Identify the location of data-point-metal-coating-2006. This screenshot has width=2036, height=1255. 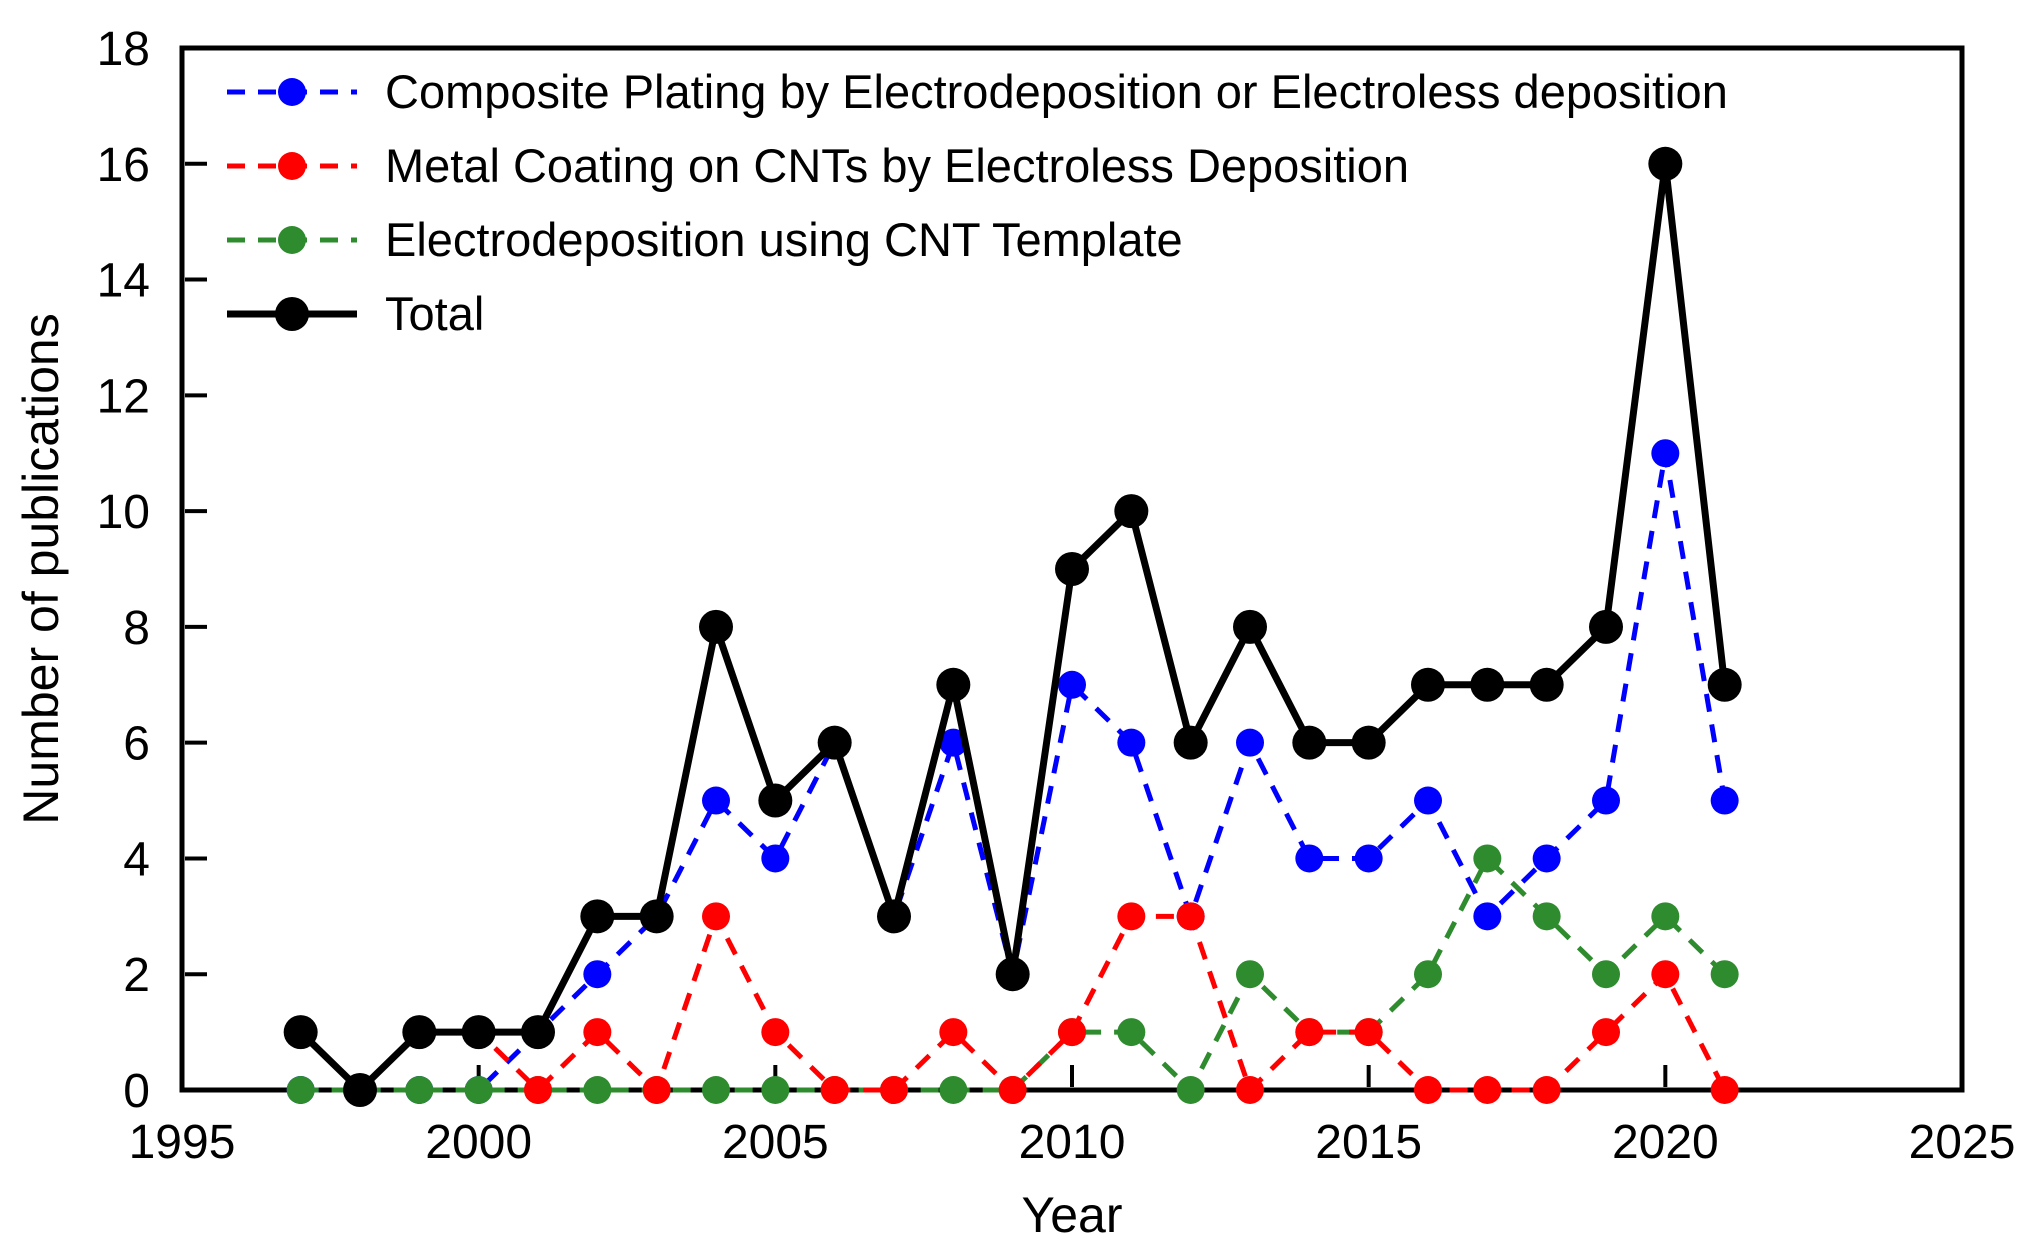
(834, 1090).